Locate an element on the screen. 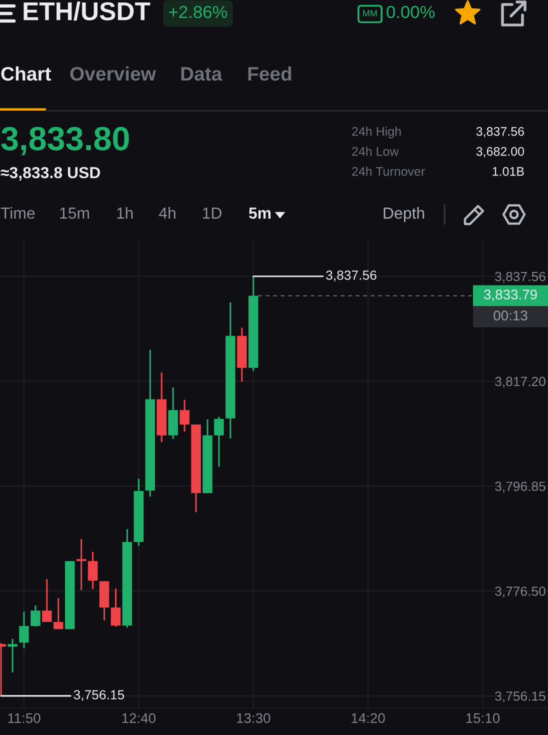 This screenshot has height=735, width=548. annotation: 3,837.56 is located at coordinates (351, 276).